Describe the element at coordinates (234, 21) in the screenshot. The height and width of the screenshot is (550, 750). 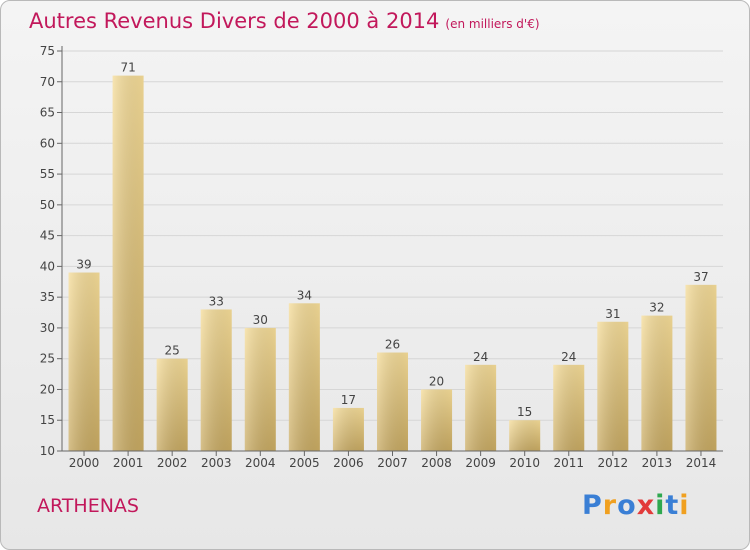
I see `title-main: Autres Revenus Divers de 2000 à 2014` at that location.